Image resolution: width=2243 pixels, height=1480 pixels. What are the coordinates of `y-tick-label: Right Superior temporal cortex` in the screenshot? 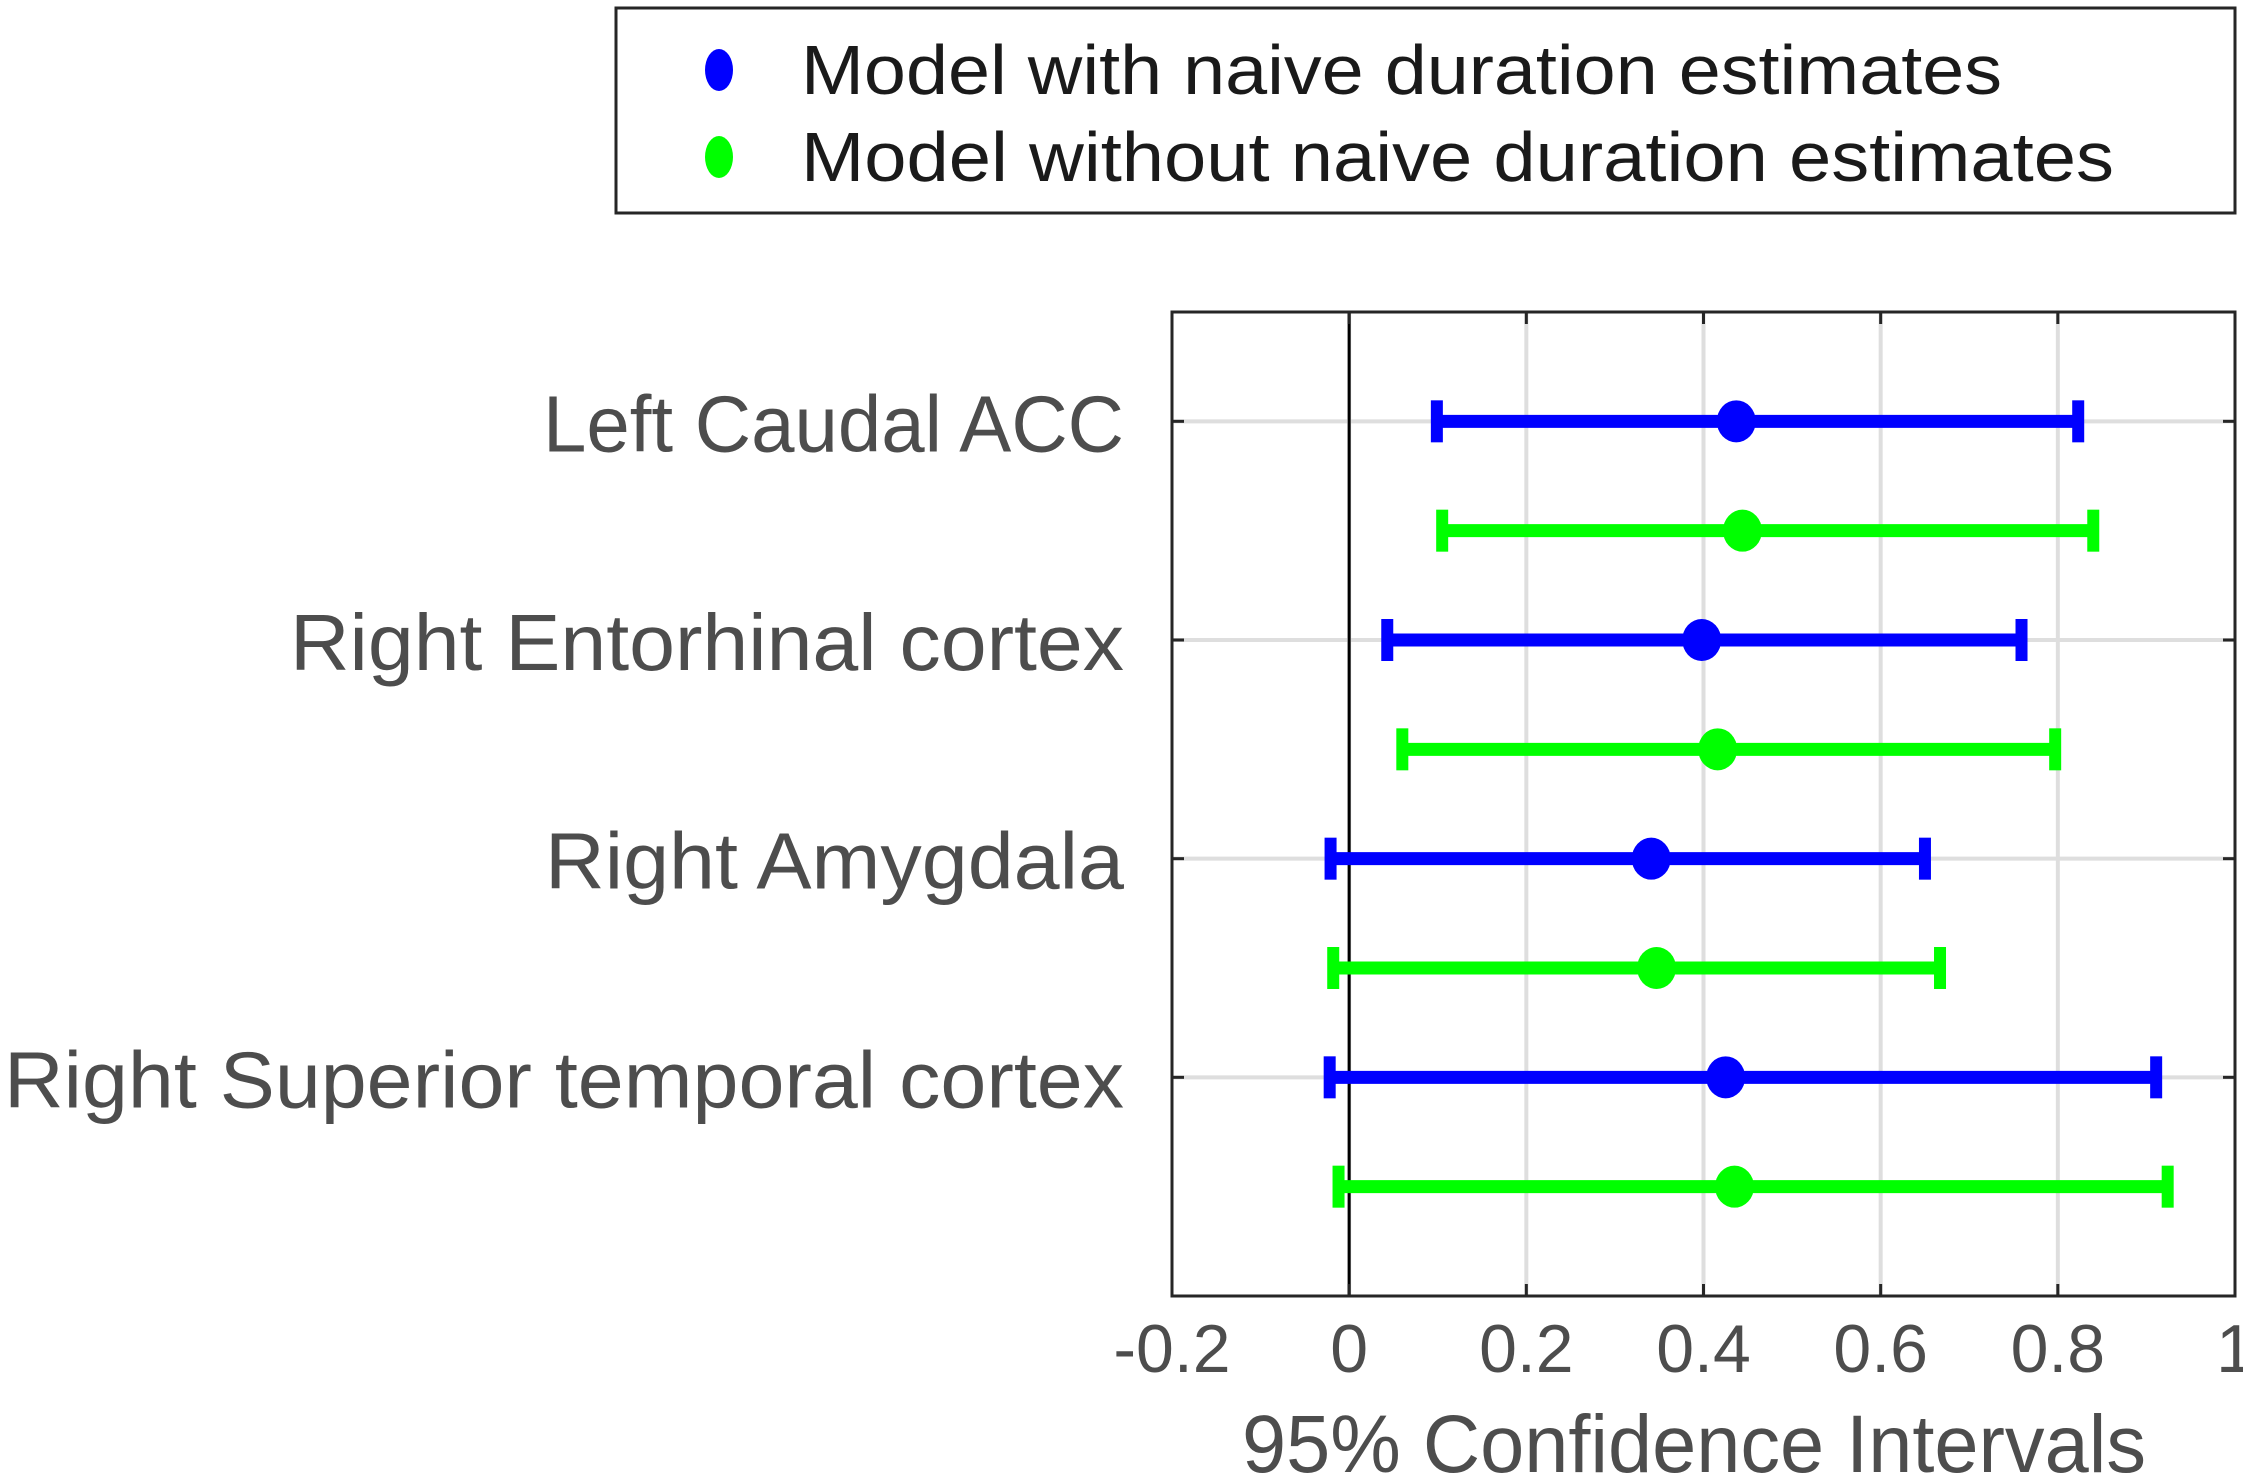 It's located at (564, 1079).